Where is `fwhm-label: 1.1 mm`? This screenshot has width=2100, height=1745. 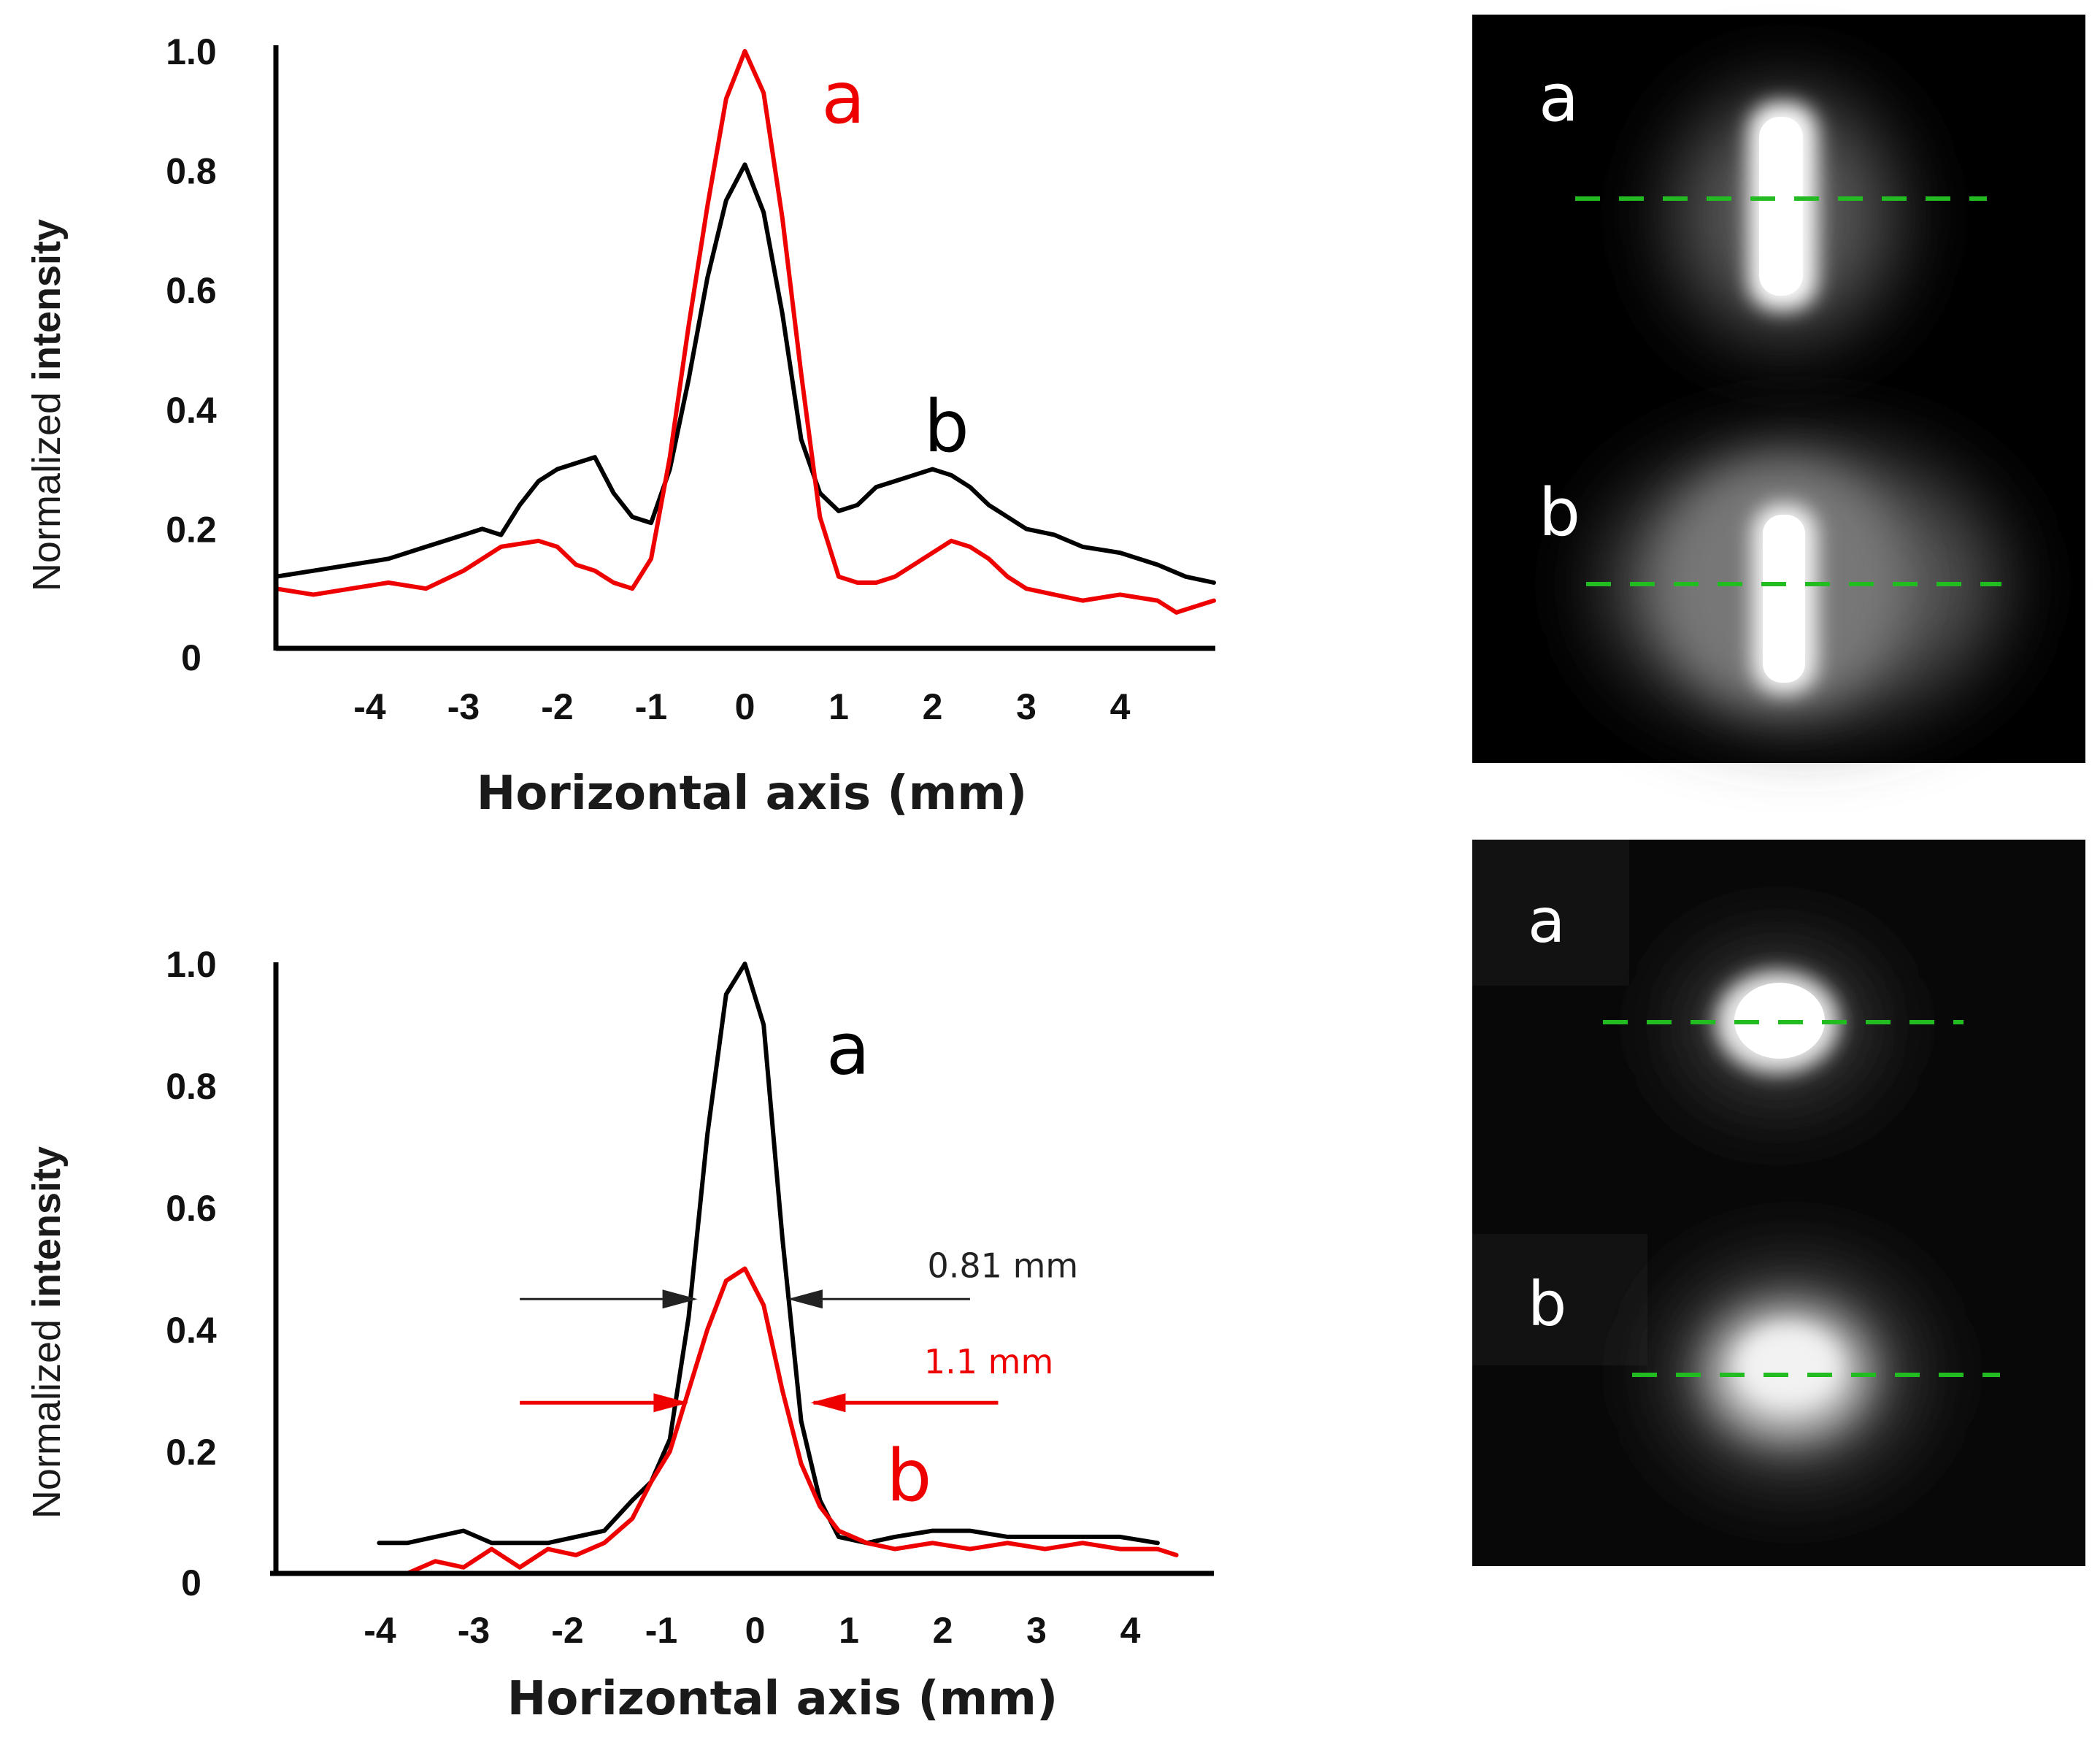
fwhm-label: 1.1 mm is located at coordinates (989, 1361).